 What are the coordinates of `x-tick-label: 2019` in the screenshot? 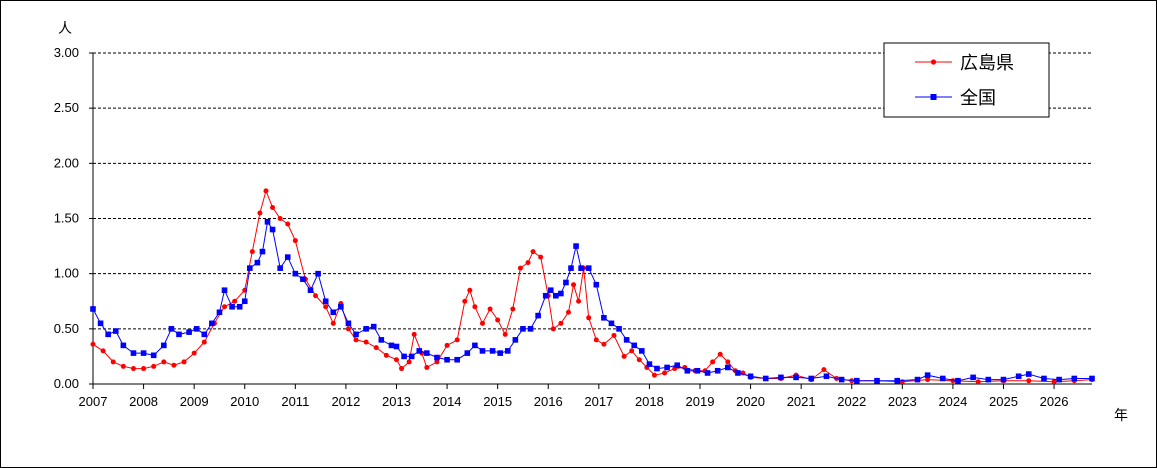 It's located at (700, 401).